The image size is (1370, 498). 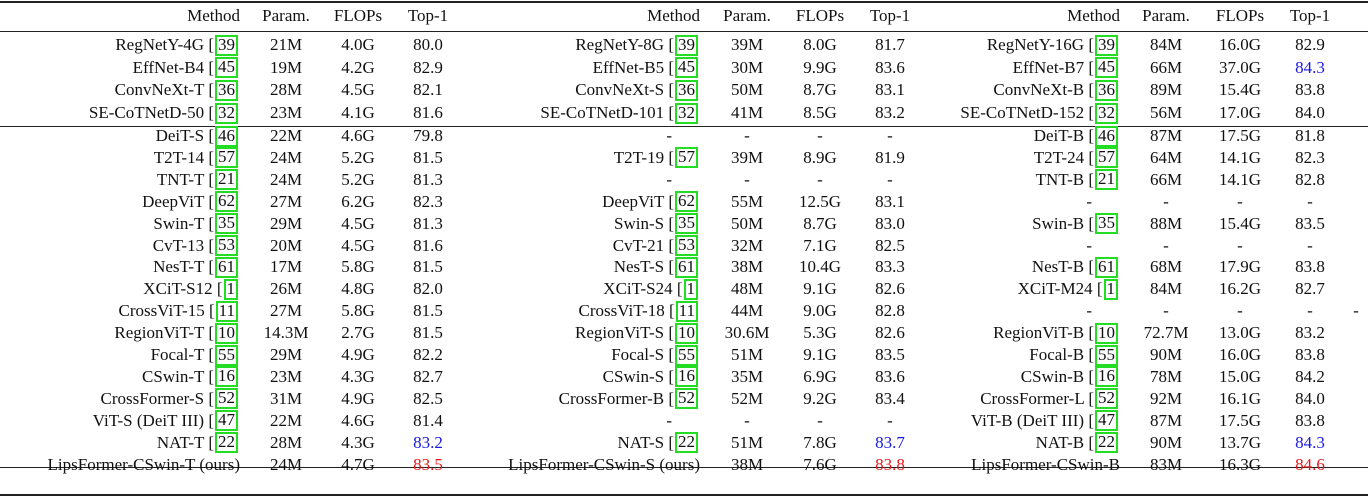 What do you see at coordinates (1240, 464) in the screenshot?
I see `flops-value: 16.3G` at bounding box center [1240, 464].